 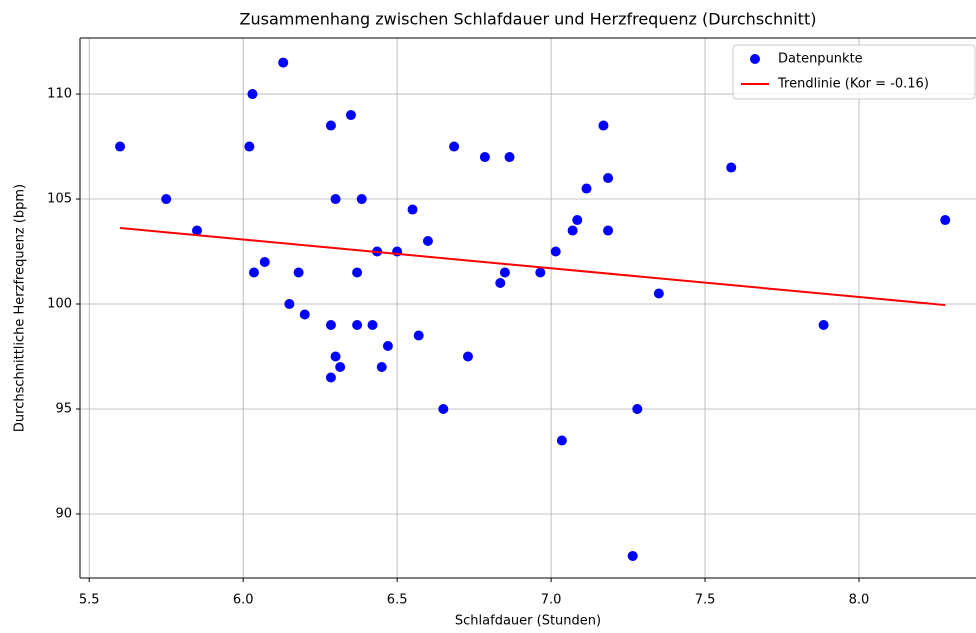 I want to click on x-tick-label: 6.5, so click(x=397, y=600).